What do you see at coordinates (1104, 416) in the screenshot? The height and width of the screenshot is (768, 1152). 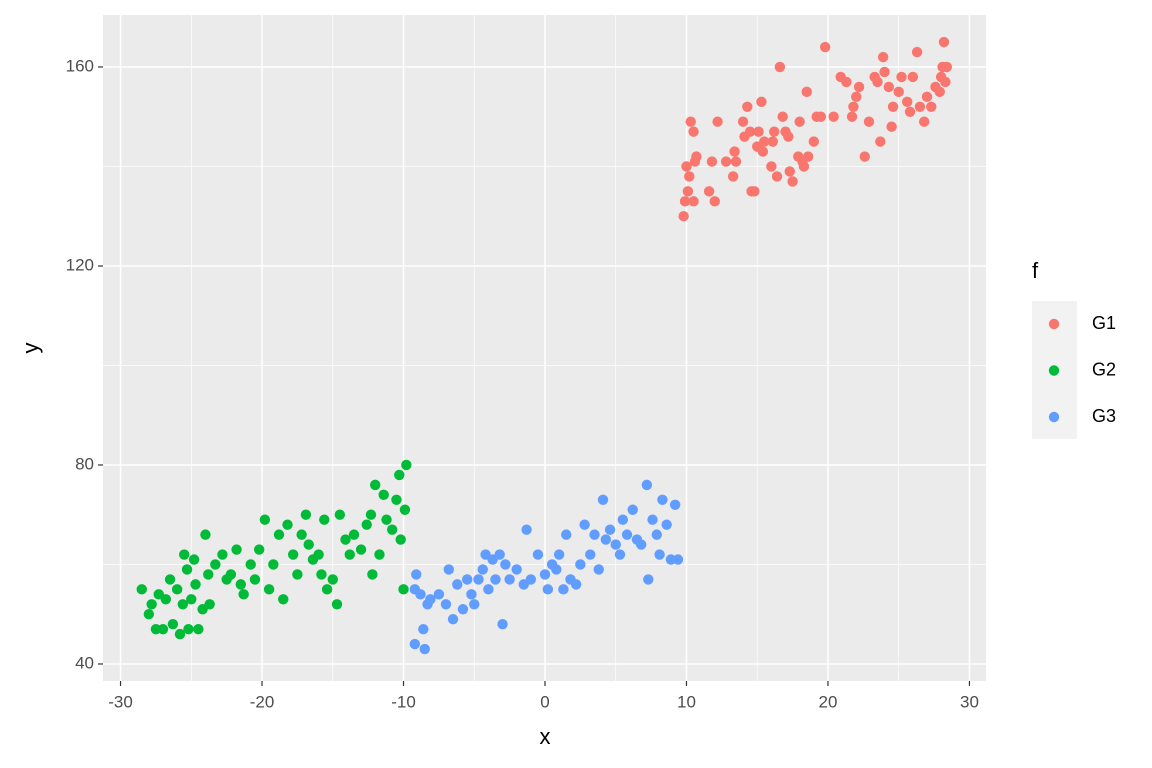 I see `legend-label: G3` at bounding box center [1104, 416].